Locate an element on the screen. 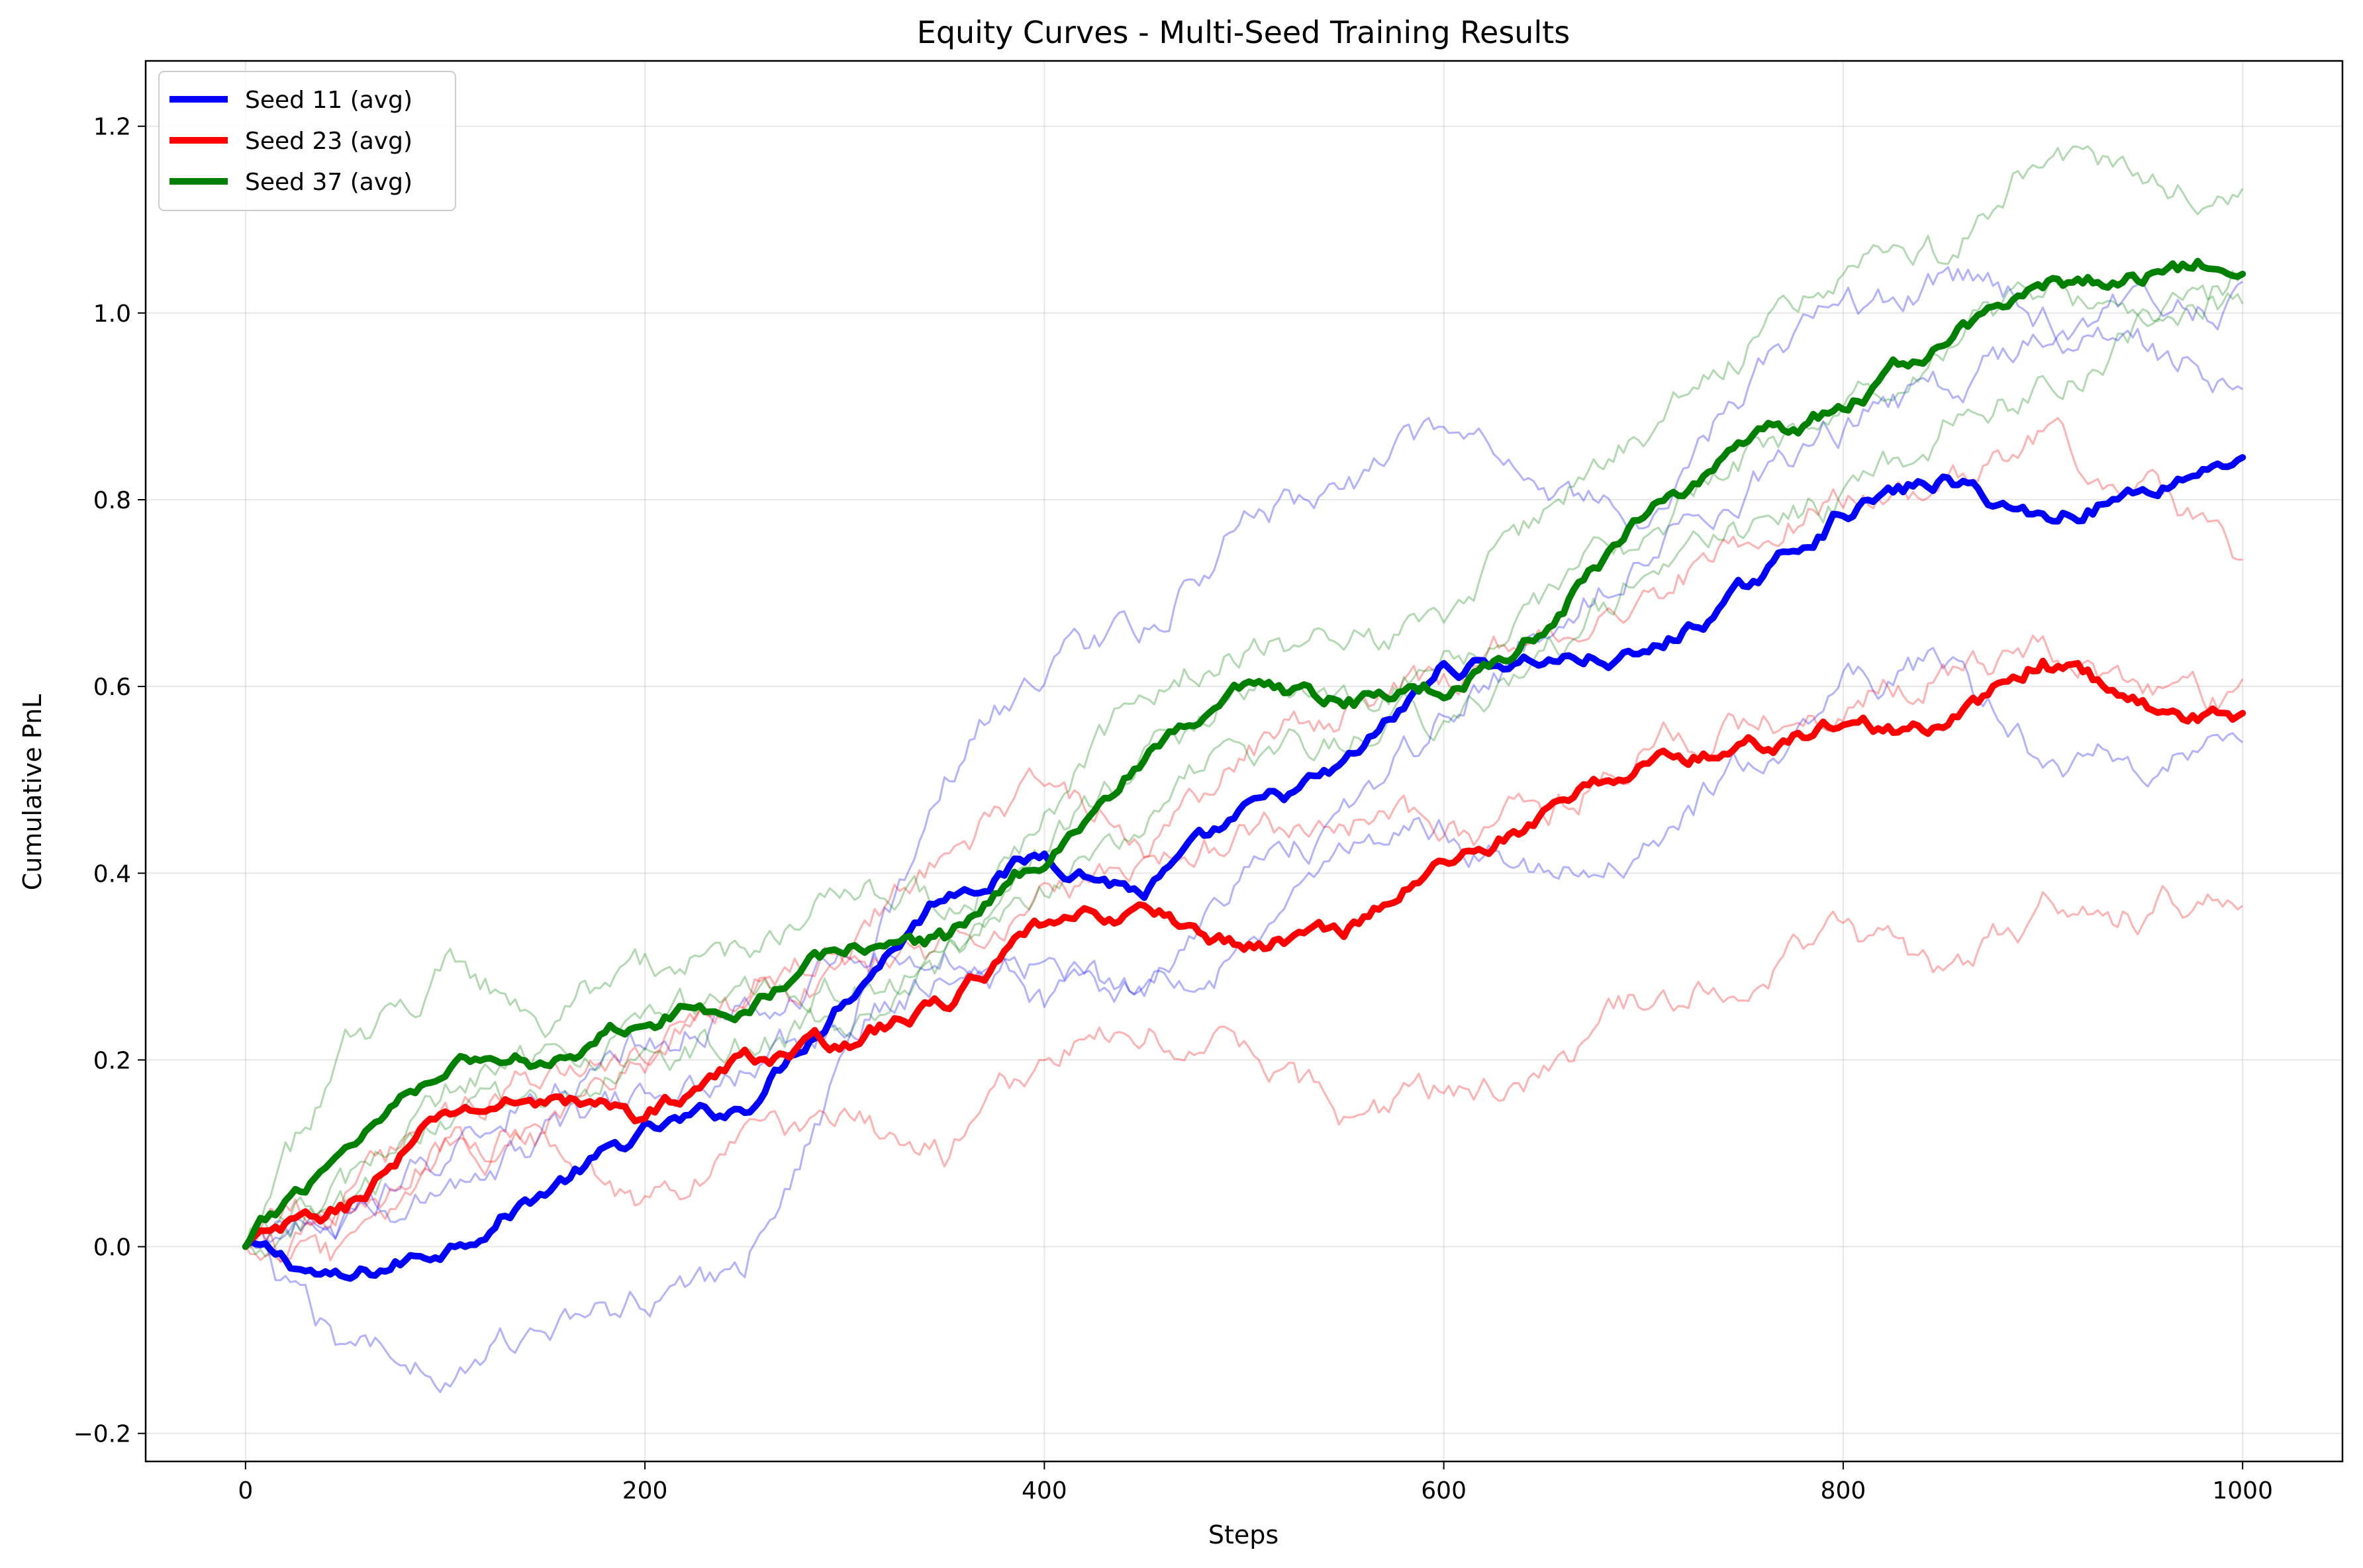  legend: Seed 11 (avg) Seed 23 (avg) Seed 37 (avg) is located at coordinates (307, 141).